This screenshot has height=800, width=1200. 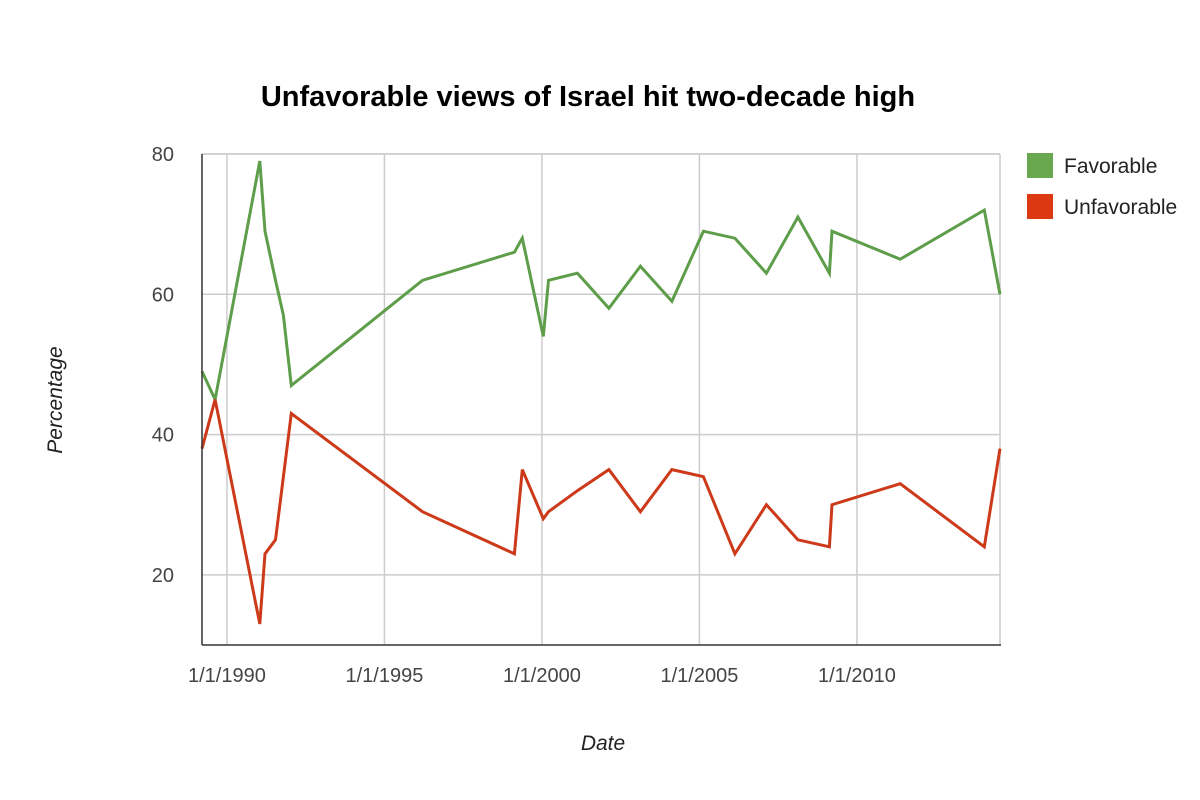 I want to click on x-tick-label: 1/1/2000, so click(x=542, y=676).